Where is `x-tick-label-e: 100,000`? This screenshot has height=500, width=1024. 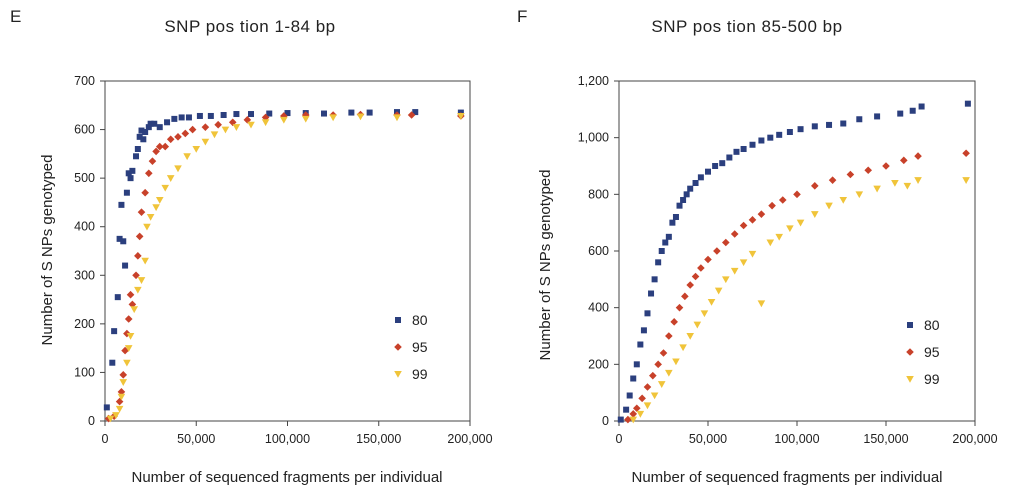 x-tick-label-e: 100,000 is located at coordinates (287, 439).